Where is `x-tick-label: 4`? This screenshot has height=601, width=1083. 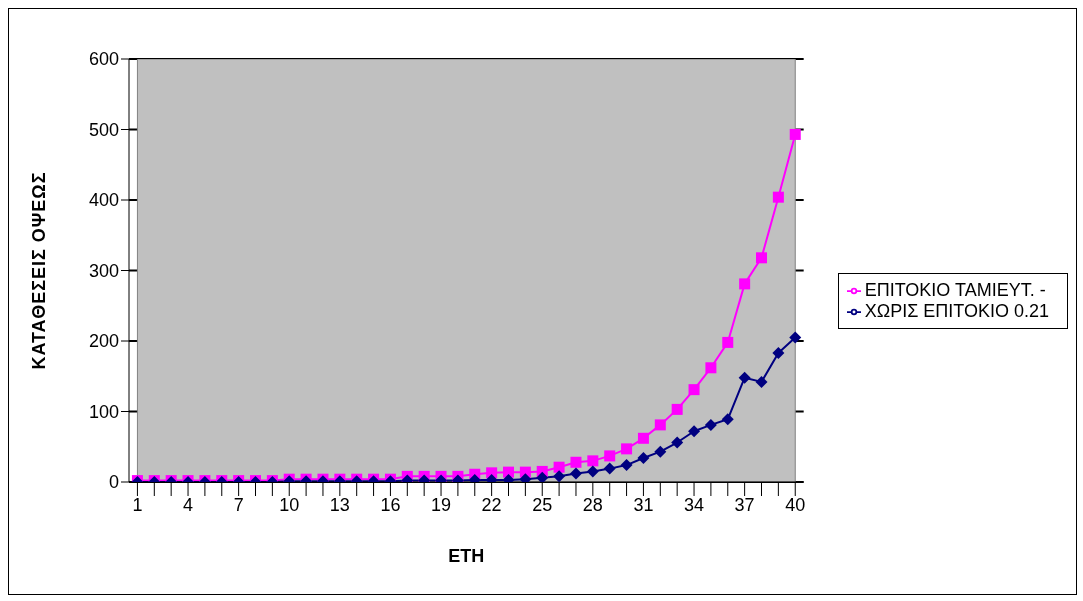 x-tick-label: 4 is located at coordinates (188, 504).